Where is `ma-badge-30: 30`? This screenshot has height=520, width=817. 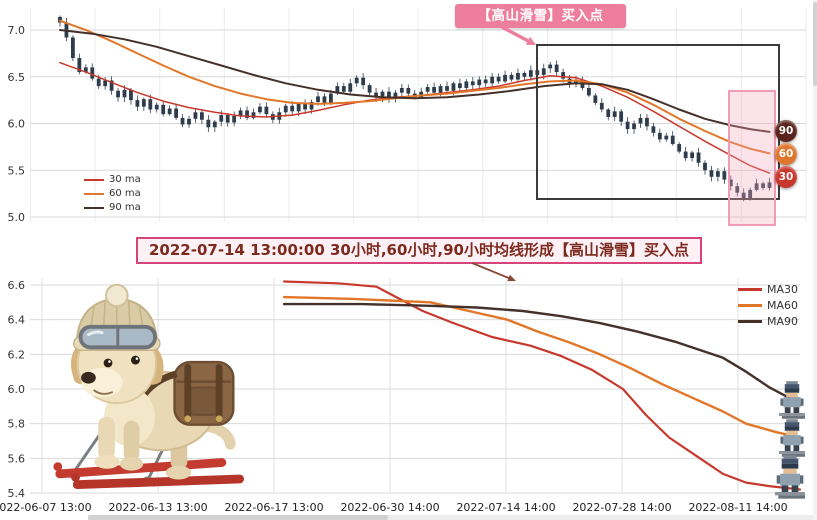
ma-badge-30: 30 is located at coordinates (786, 177).